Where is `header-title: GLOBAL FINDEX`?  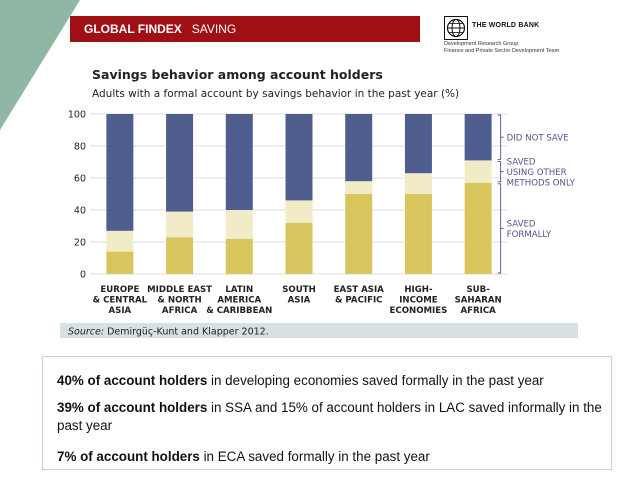 header-title: GLOBAL FINDEX is located at coordinates (133, 29).